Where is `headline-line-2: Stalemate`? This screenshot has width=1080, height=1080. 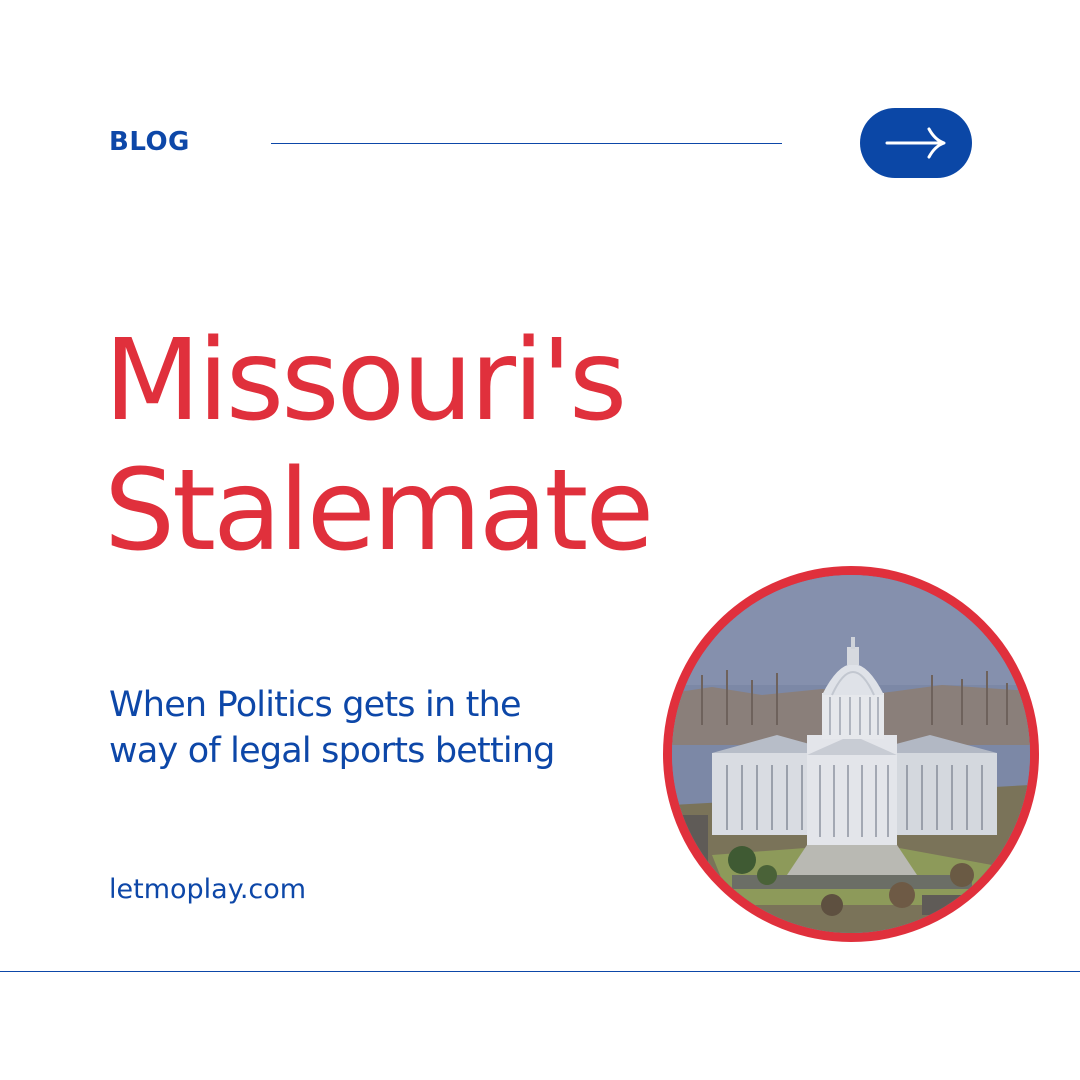
headline-line-2: Stalemate is located at coordinates (379, 511).